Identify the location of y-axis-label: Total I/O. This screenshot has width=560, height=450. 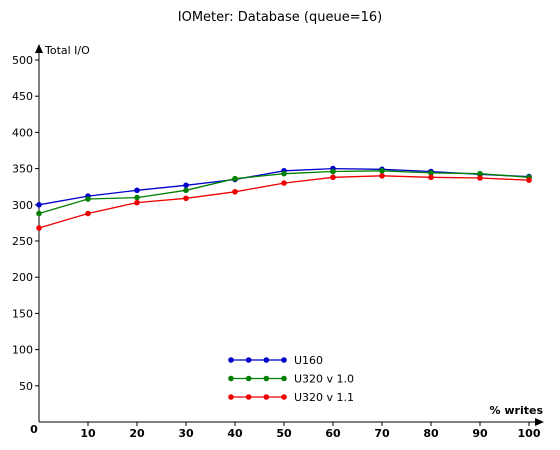
(67, 50).